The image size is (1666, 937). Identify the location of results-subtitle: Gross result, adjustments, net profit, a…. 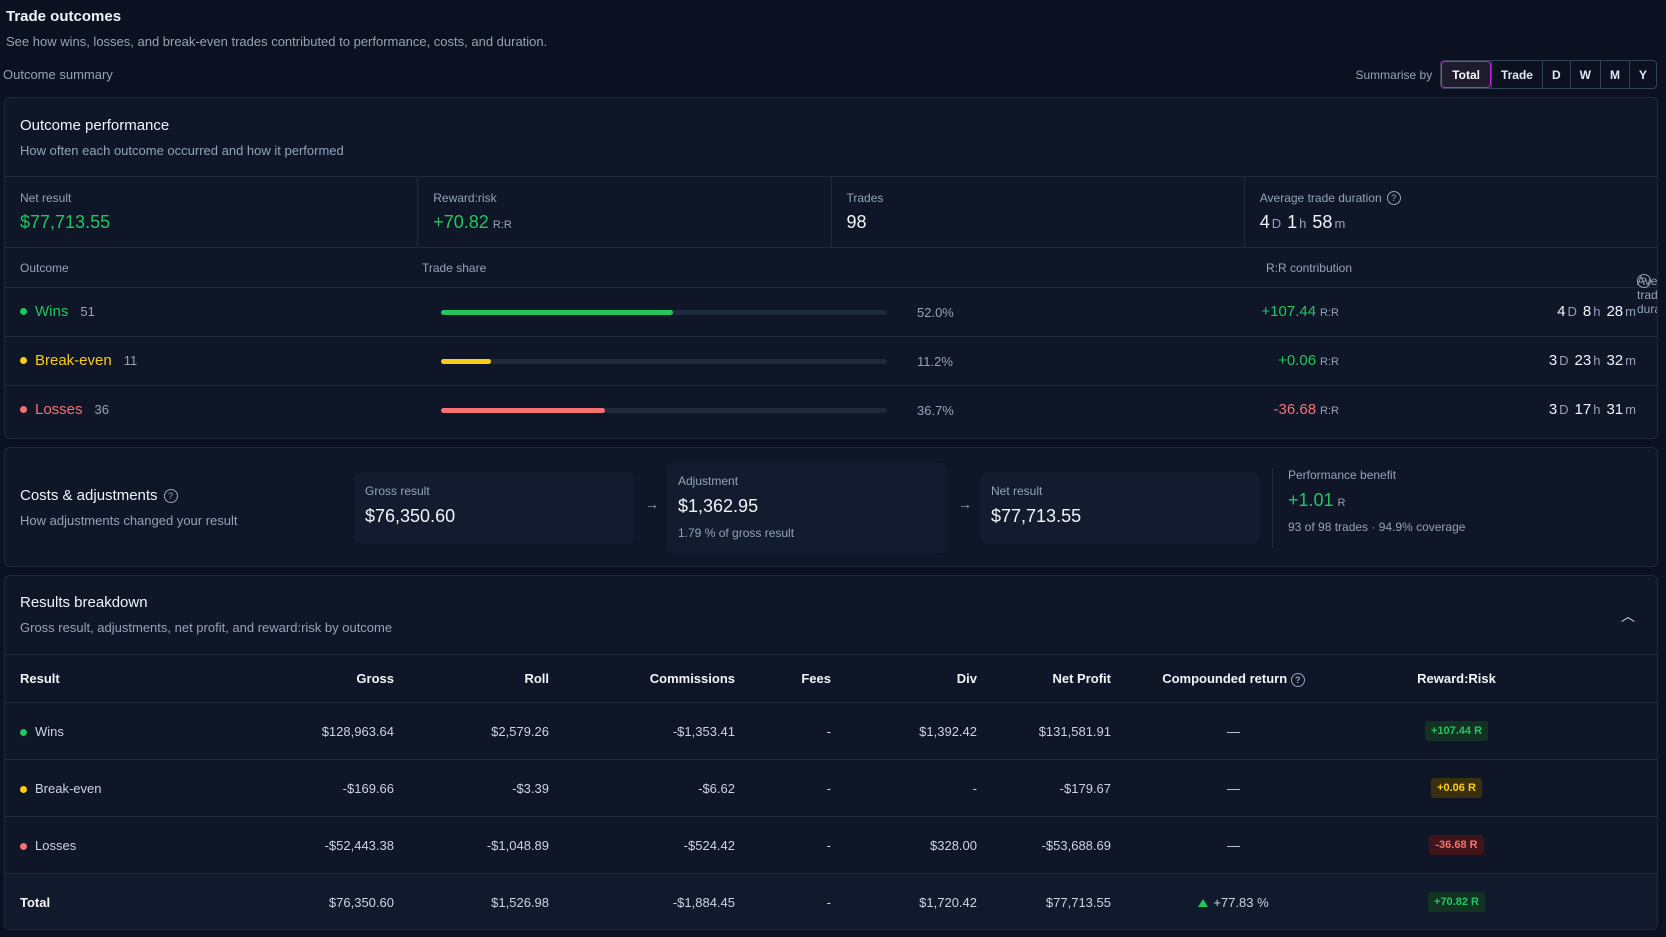
(206, 627).